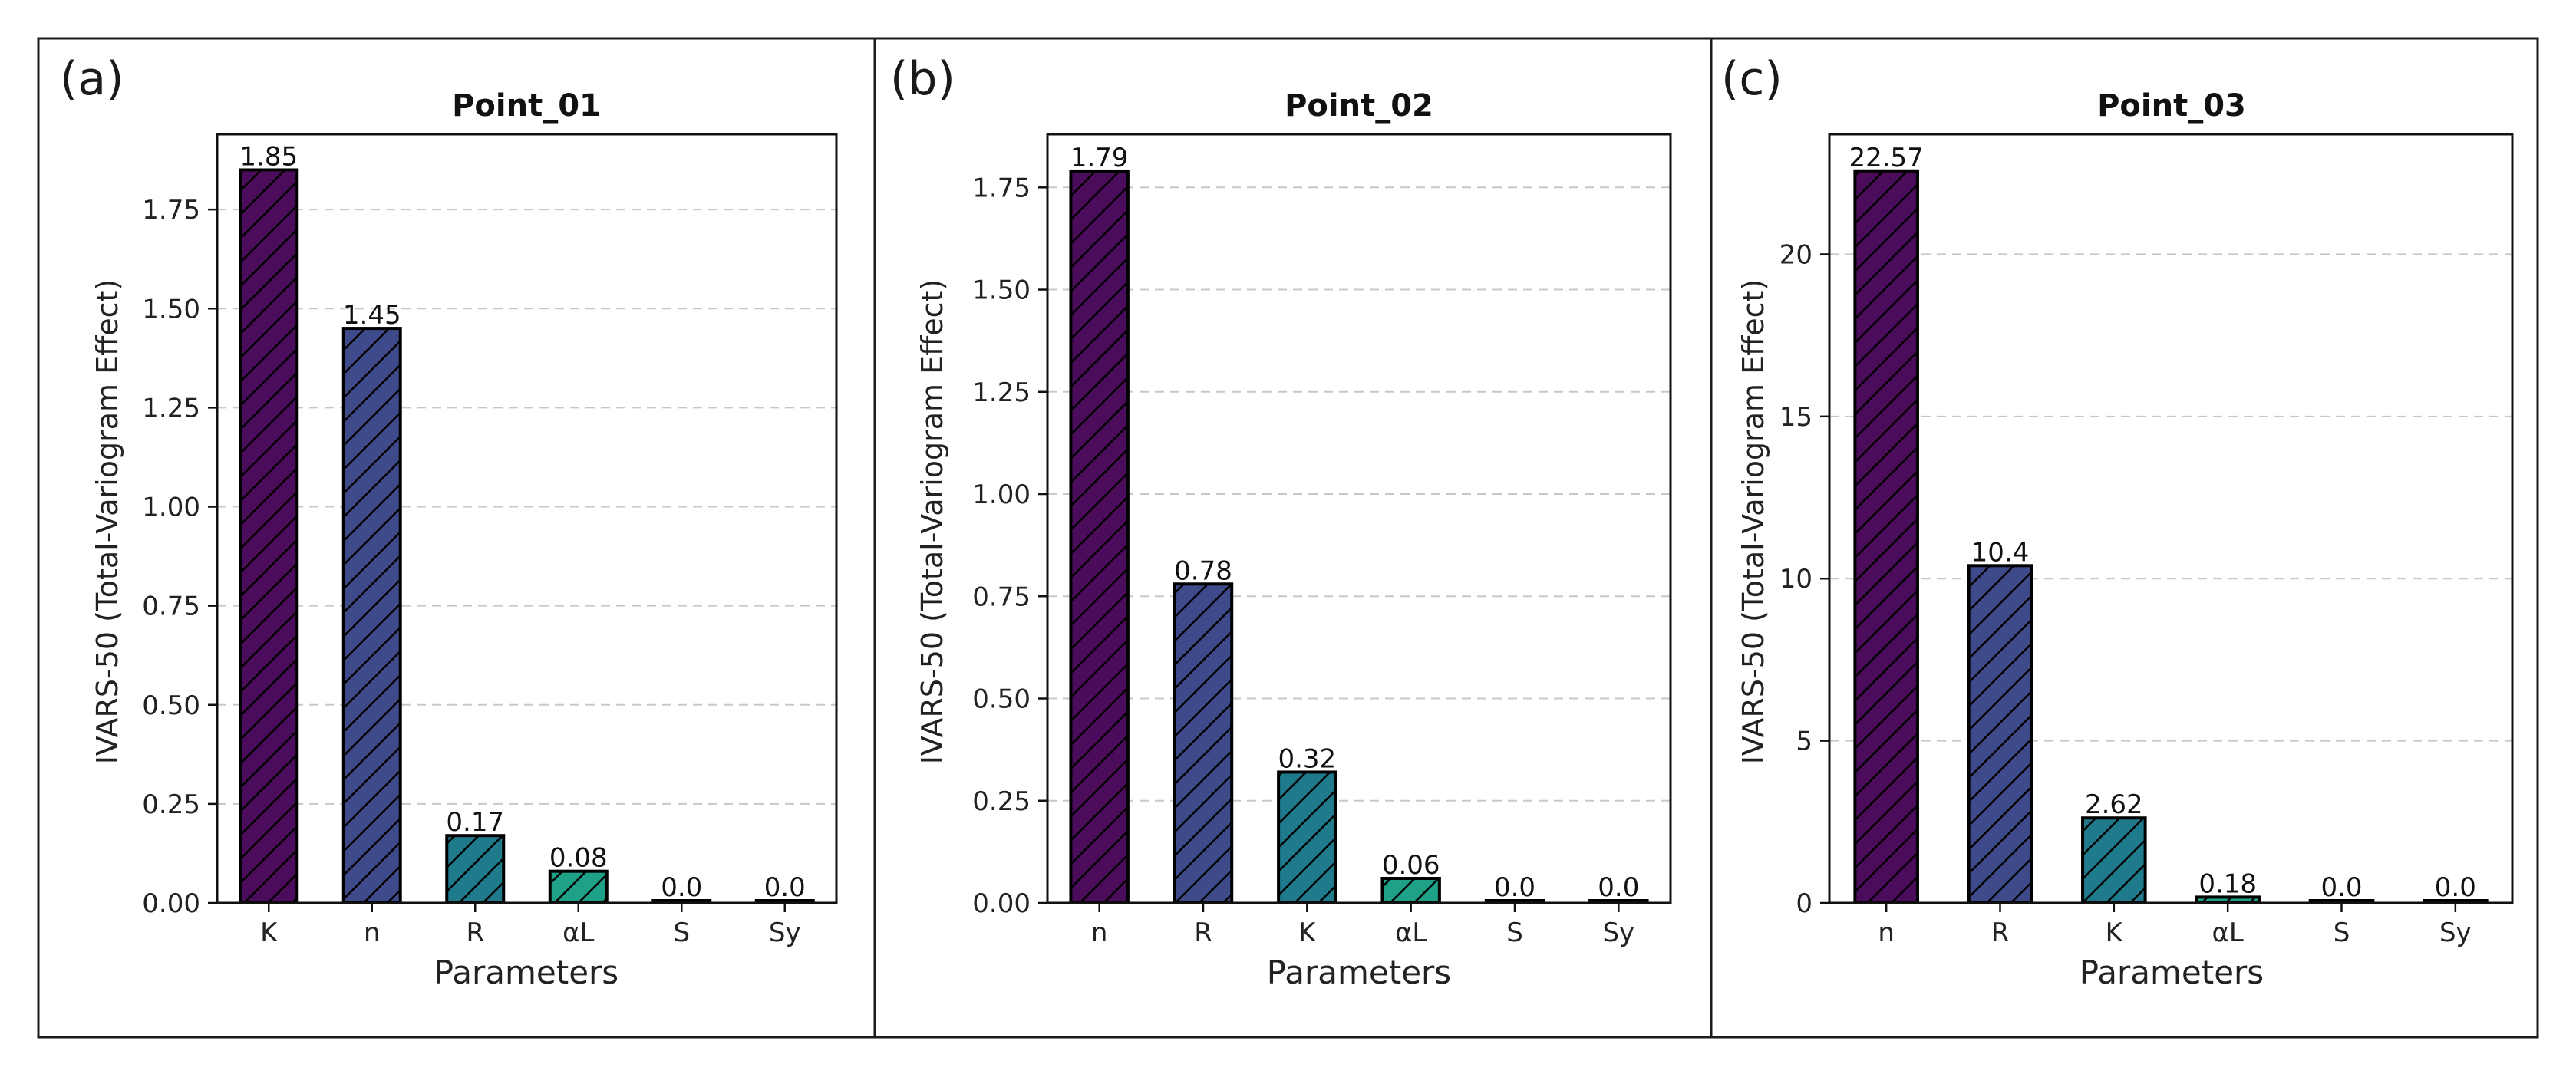  Describe the element at coordinates (1804, 903) in the screenshot. I see `y-tick-label: 0` at that location.